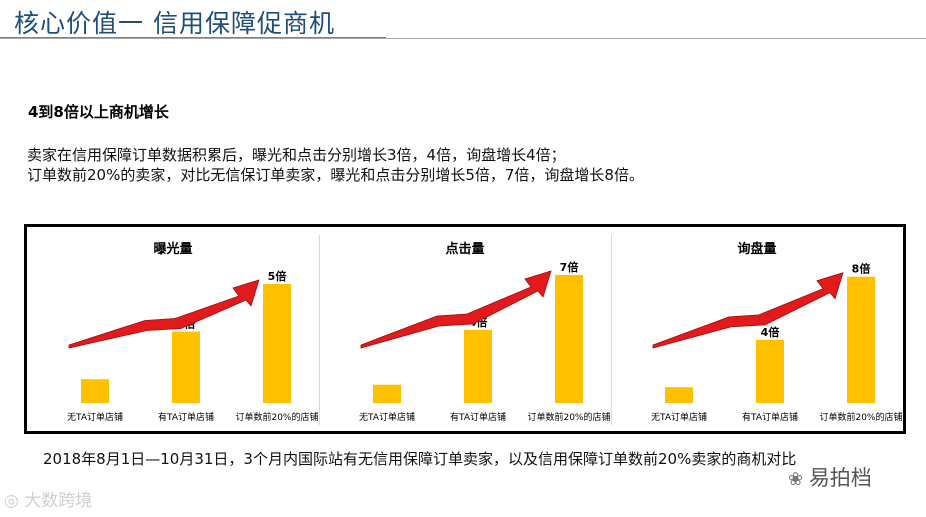 Image resolution: width=926 pixels, height=517 pixels. What do you see at coordinates (840, 478) in the screenshot?
I see `watermark-right-text: 易拍档` at bounding box center [840, 478].